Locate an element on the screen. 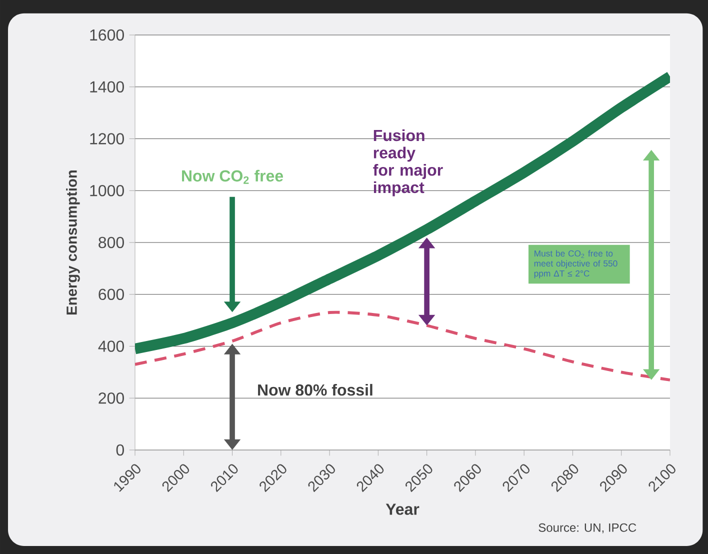  y-tick-label: 1600 is located at coordinates (107, 35).